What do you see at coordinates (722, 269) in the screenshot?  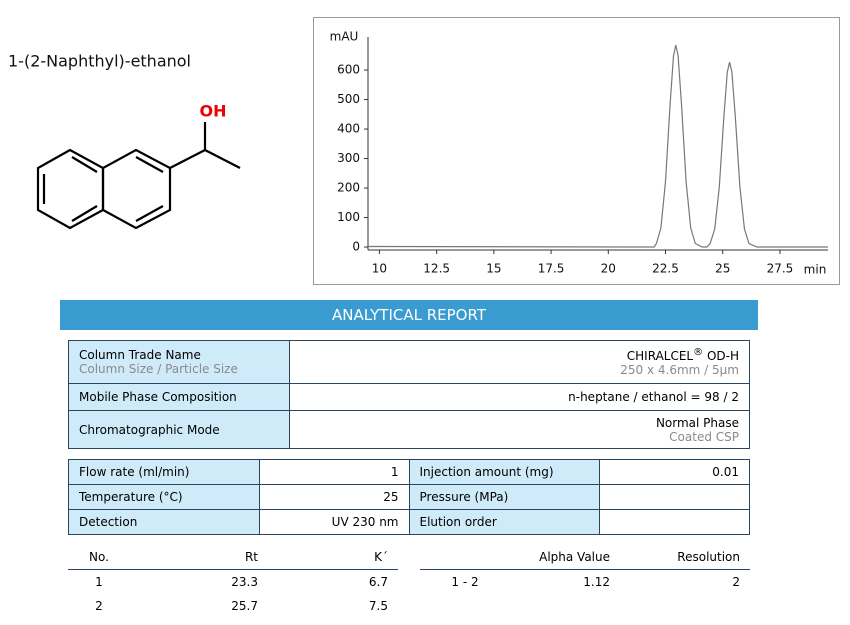 I see `x-tick-label: 25` at bounding box center [722, 269].